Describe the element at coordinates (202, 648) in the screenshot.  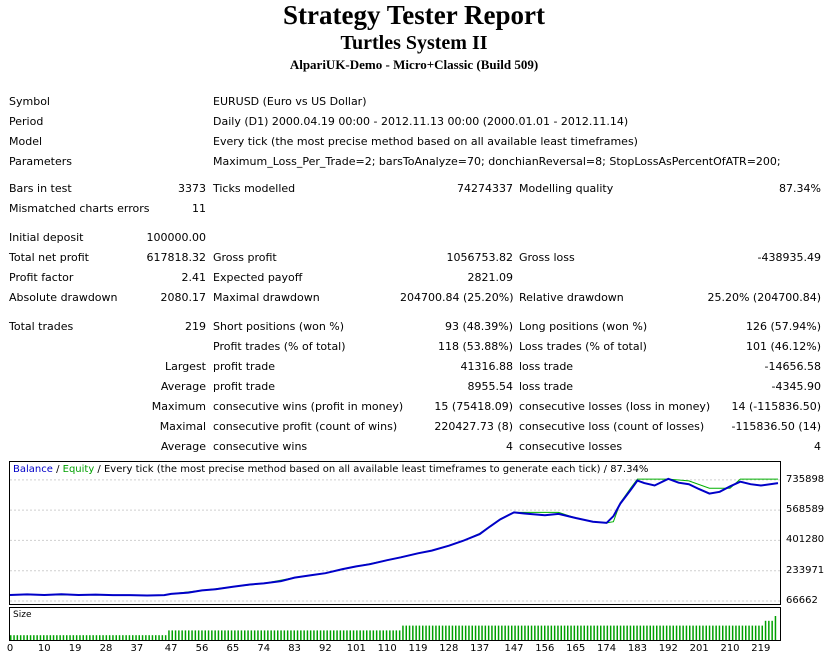
I see `x-tick-label: 56` at that location.